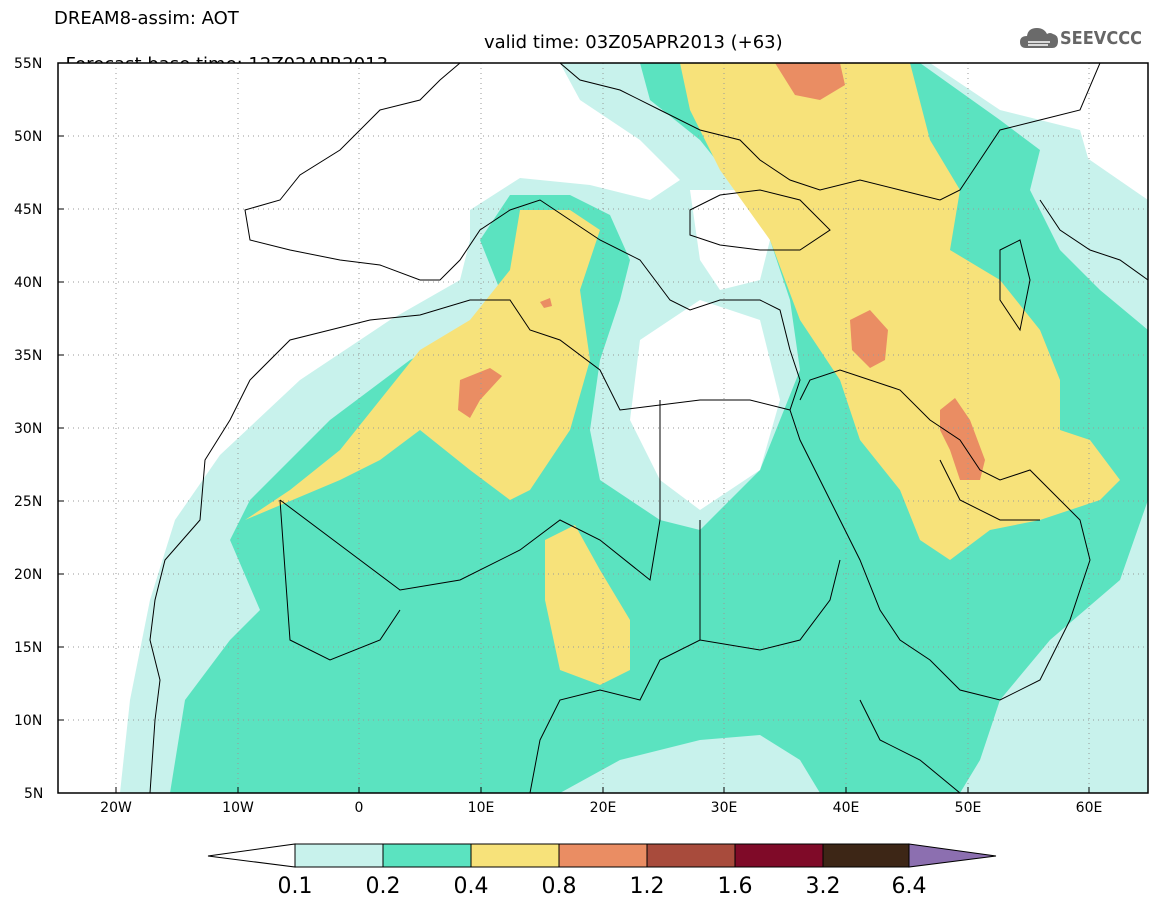 The height and width of the screenshot is (905, 1165). I want to click on aot-band-0.1-lower-east, so click(690, 764).